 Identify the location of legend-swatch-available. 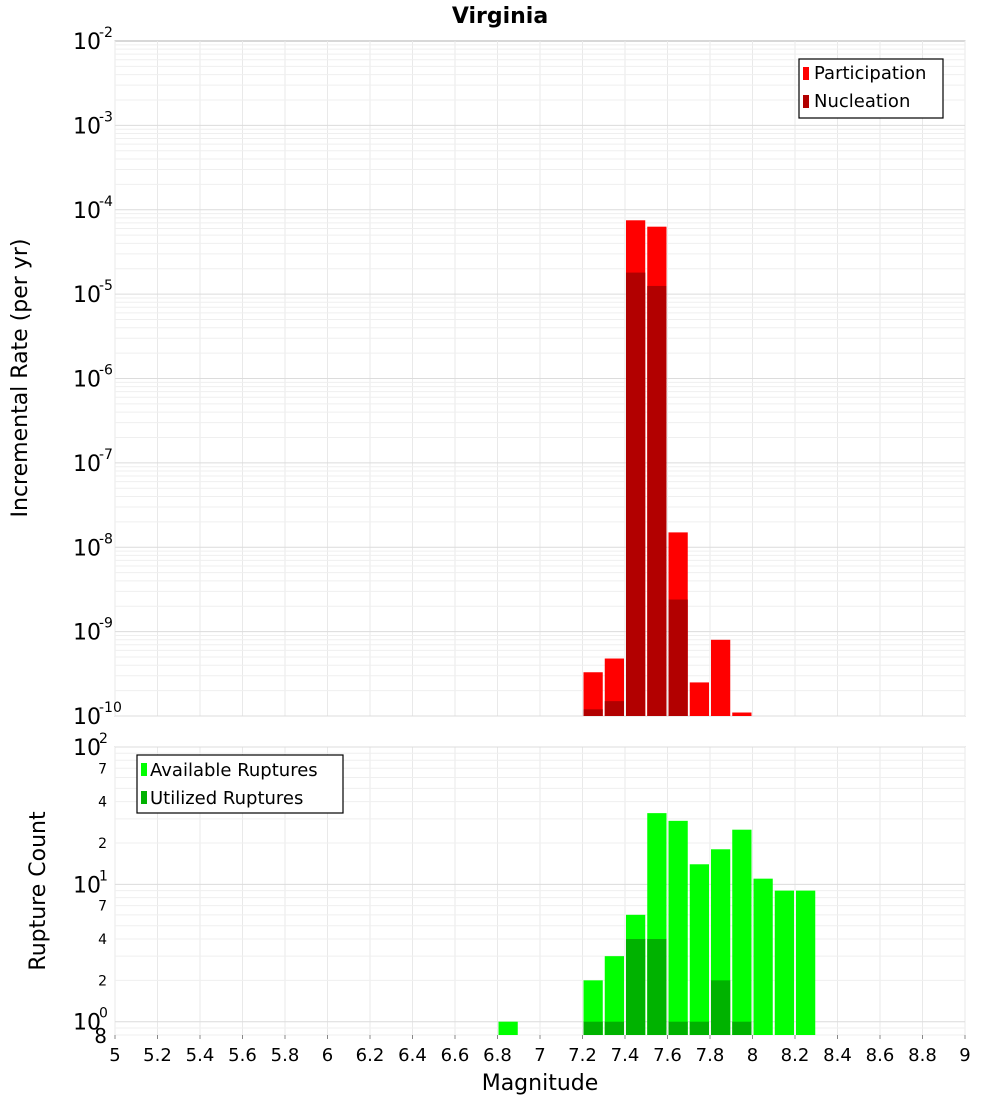
(144, 769).